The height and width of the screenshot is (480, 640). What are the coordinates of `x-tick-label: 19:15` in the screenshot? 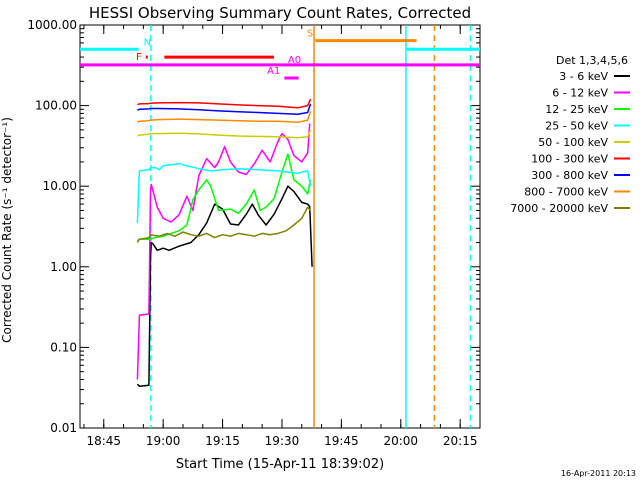 It's located at (222, 441).